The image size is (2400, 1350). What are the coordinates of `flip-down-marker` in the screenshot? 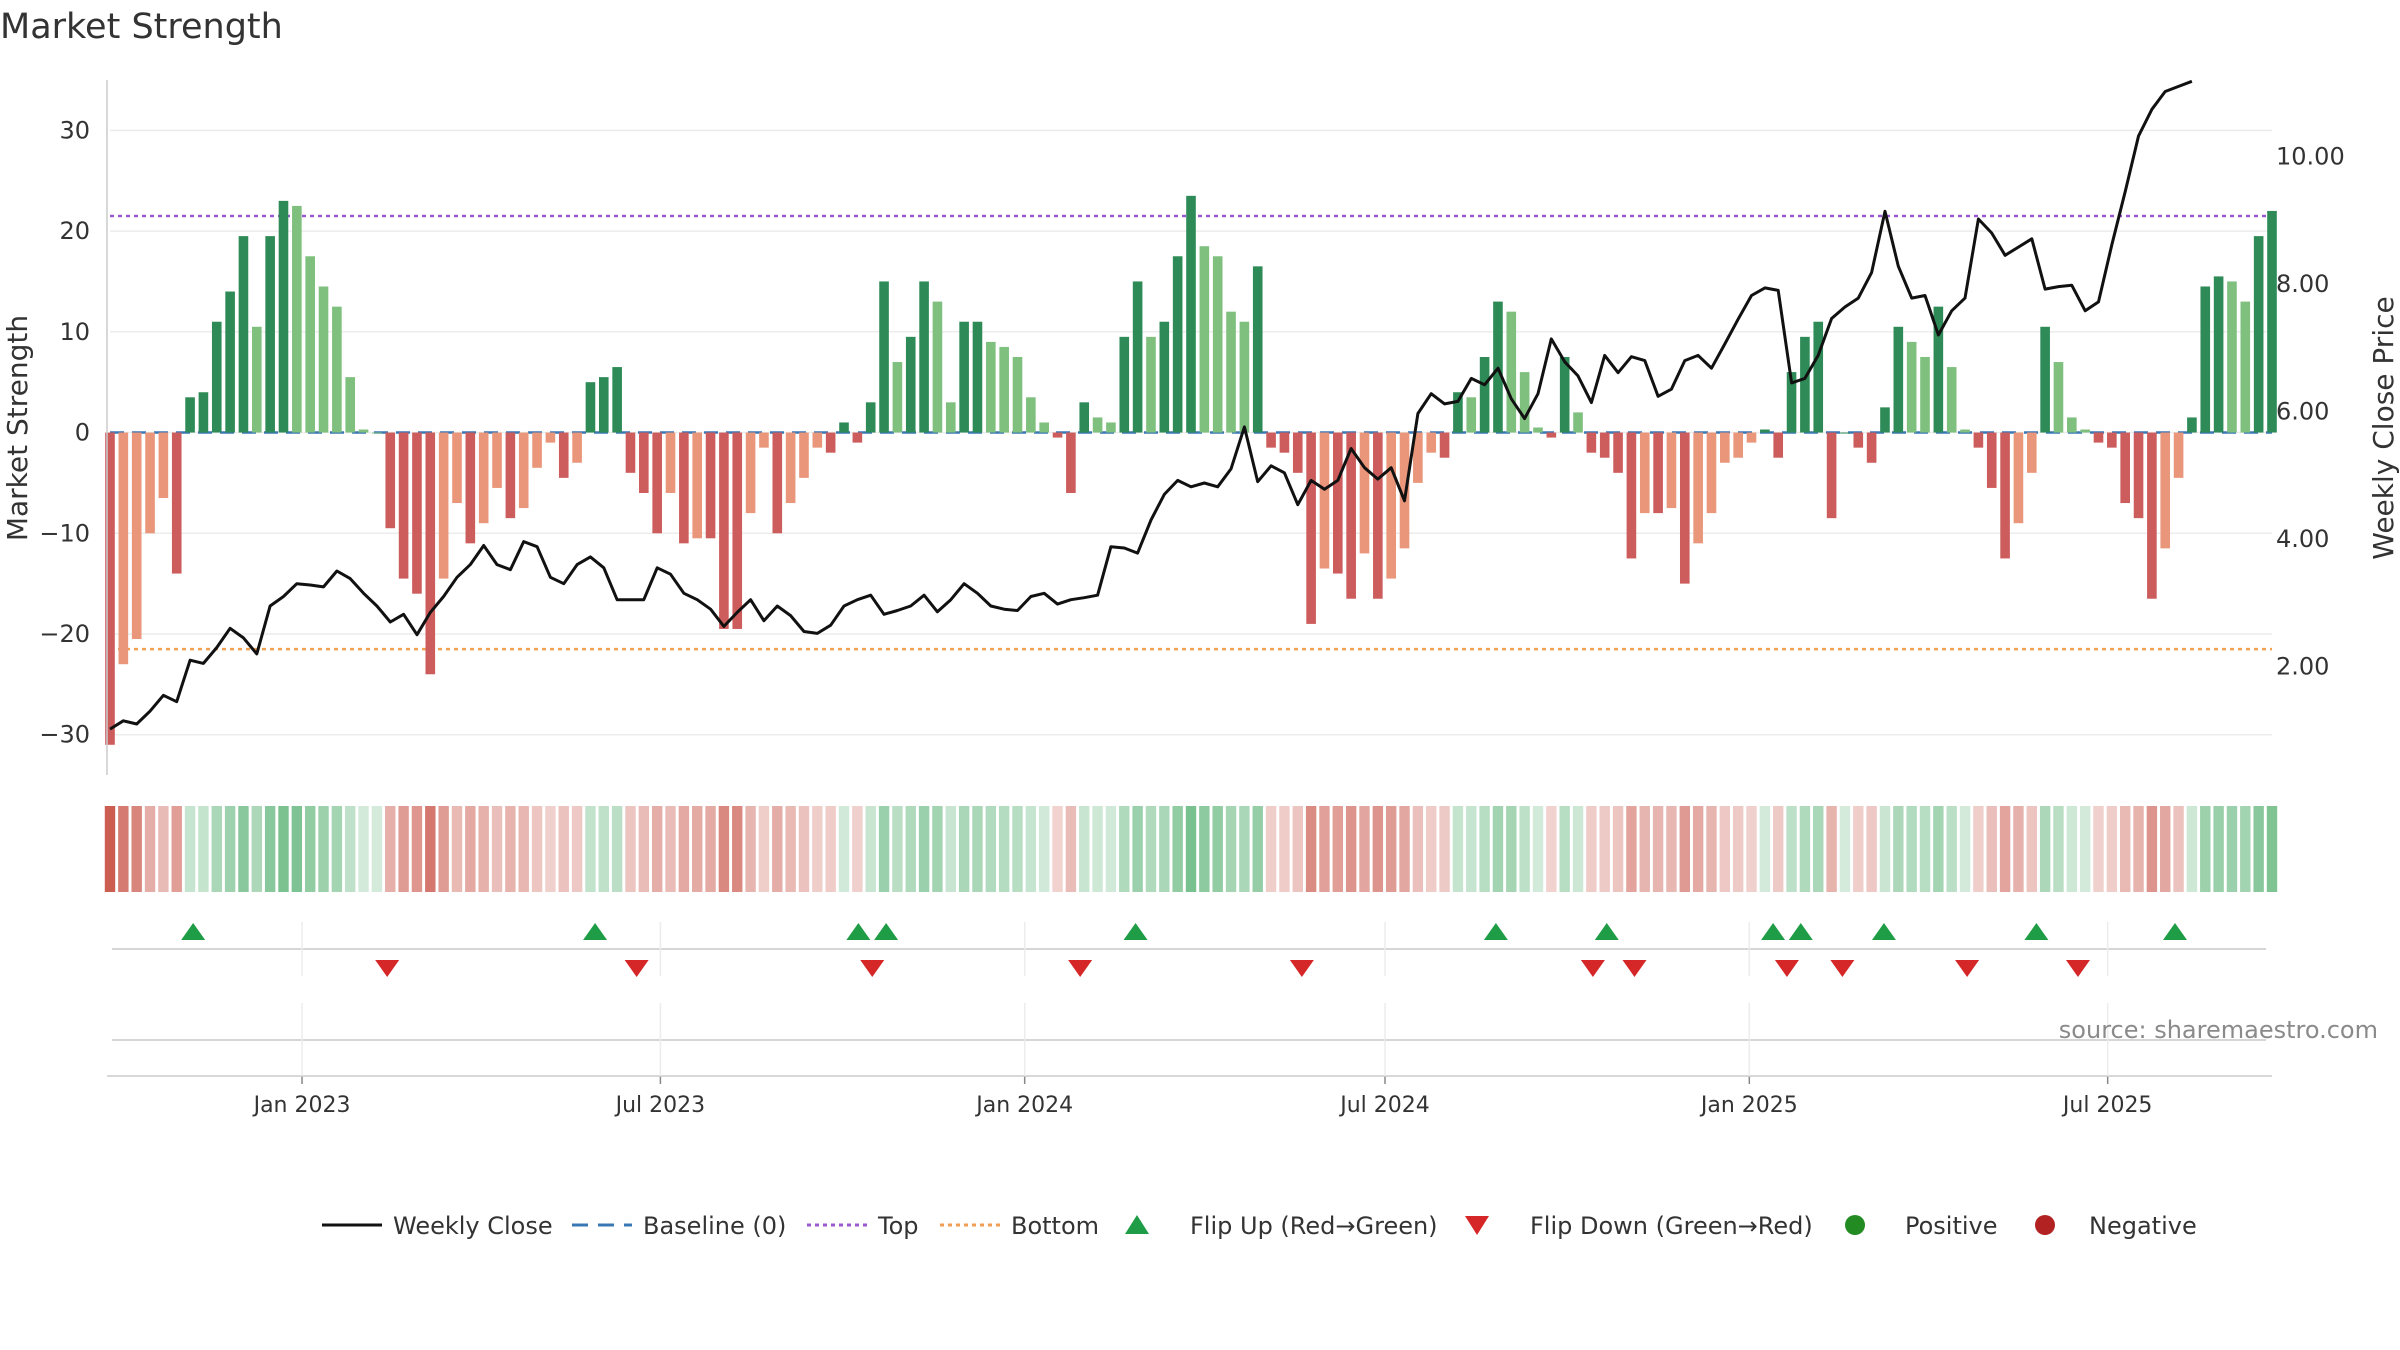 It's located at (1301, 968).